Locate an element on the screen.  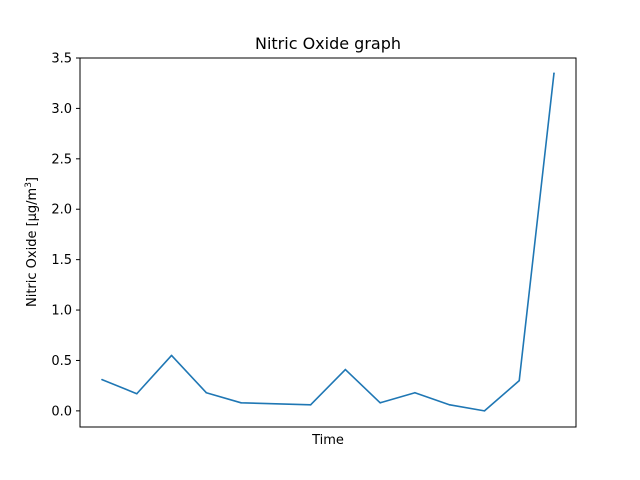
y-tick-label: 3.0 is located at coordinates (61, 109).